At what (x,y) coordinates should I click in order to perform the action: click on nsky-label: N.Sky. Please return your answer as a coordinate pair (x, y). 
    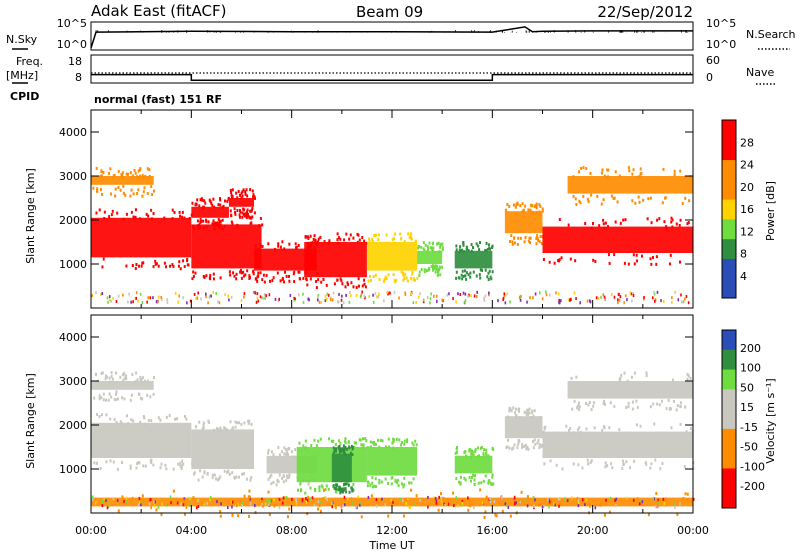
    Looking at the image, I should click on (22, 39).